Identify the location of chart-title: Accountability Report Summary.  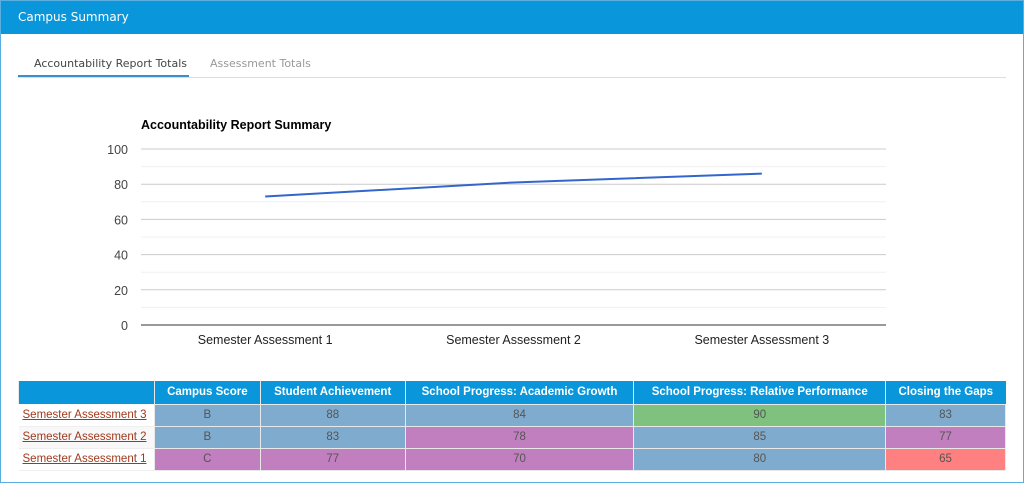
(236, 125).